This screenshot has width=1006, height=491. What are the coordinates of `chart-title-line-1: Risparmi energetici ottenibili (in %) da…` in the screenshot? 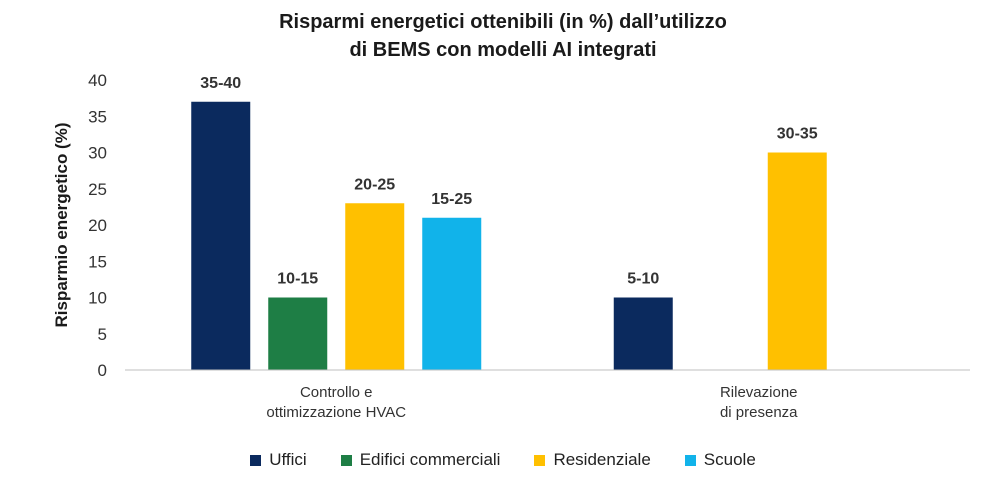 It's located at (503, 22).